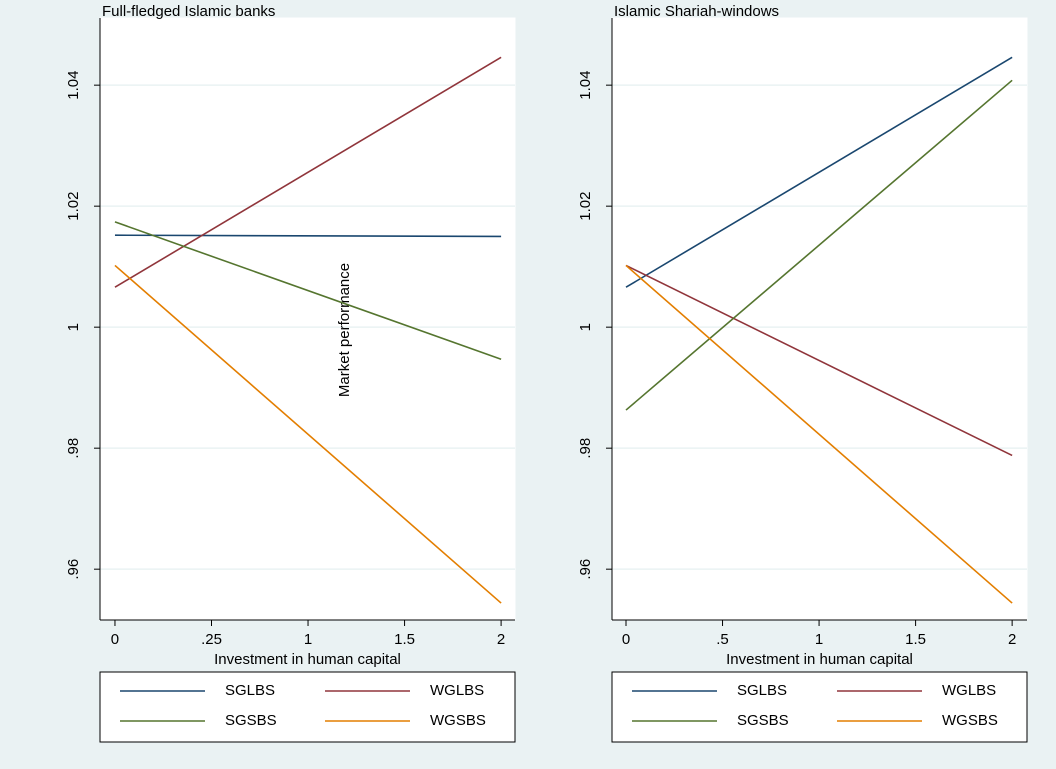  I want to click on chart-title: Full-fledged Islamic banks, so click(188, 11).